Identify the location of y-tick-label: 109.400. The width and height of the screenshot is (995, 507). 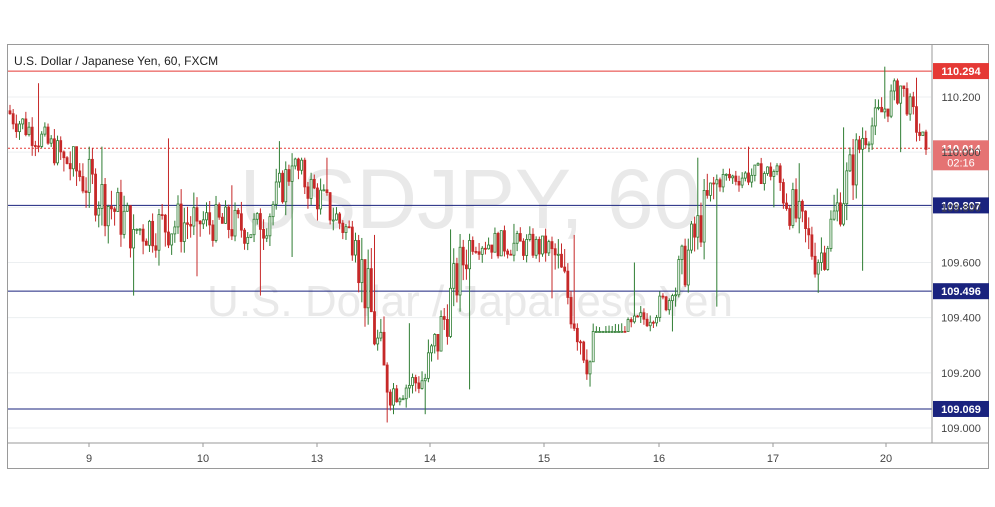
(961, 319).